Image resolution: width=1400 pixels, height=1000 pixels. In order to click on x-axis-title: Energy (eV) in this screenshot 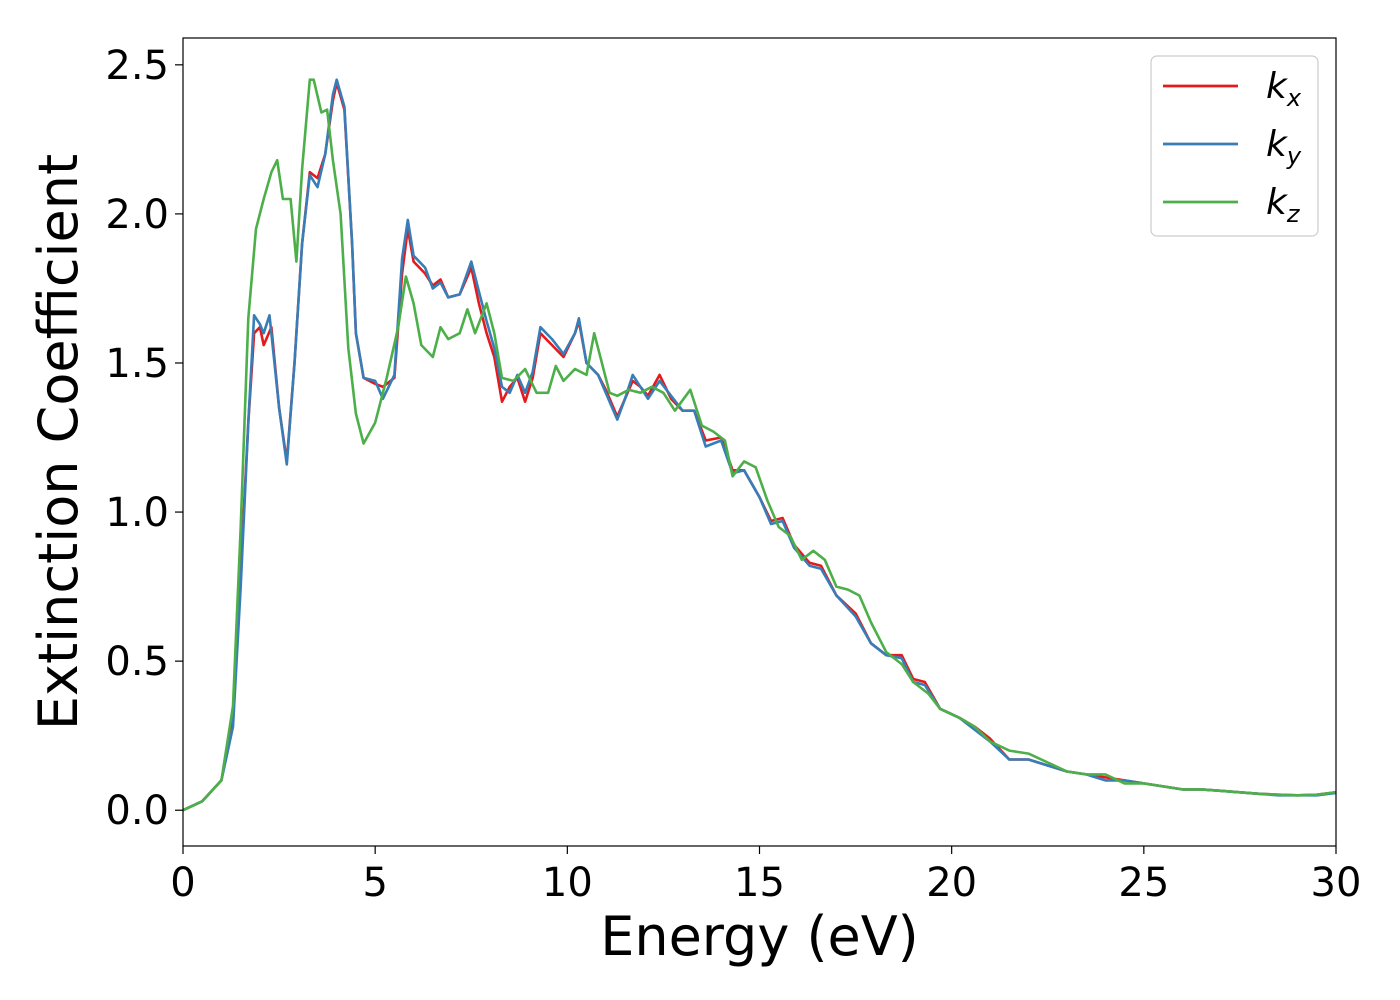, I will do `click(759, 936)`.